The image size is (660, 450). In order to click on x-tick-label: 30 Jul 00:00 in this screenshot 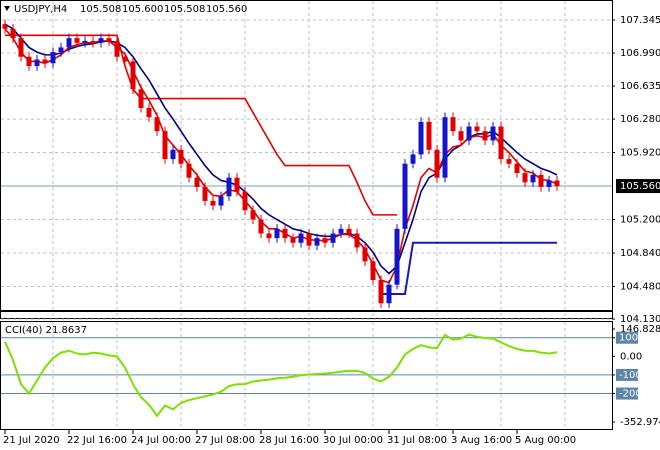, I will do `click(353, 440)`.